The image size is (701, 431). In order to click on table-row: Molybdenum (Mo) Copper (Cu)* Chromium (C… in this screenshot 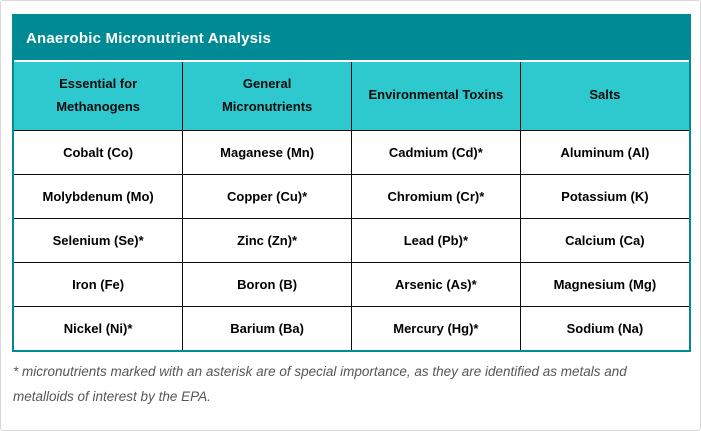, I will do `click(351, 196)`.